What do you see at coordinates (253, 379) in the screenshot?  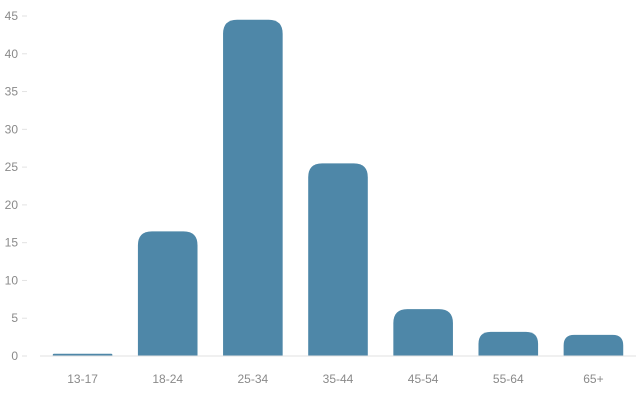 I see `x-tick-label: 25-34` at bounding box center [253, 379].